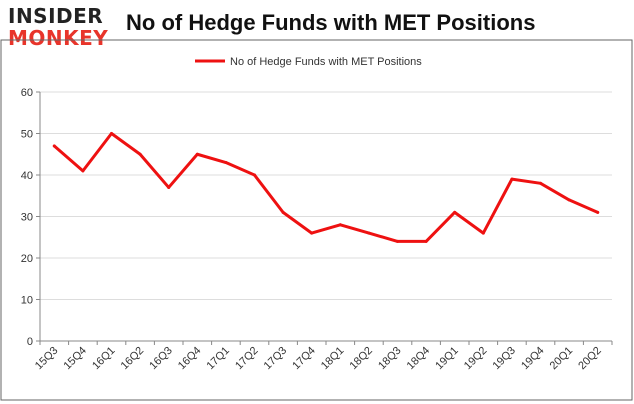 This screenshot has width=634, height=404. I want to click on y-tick-labels: 0 10 20 30 40 50 60, so click(27, 217).